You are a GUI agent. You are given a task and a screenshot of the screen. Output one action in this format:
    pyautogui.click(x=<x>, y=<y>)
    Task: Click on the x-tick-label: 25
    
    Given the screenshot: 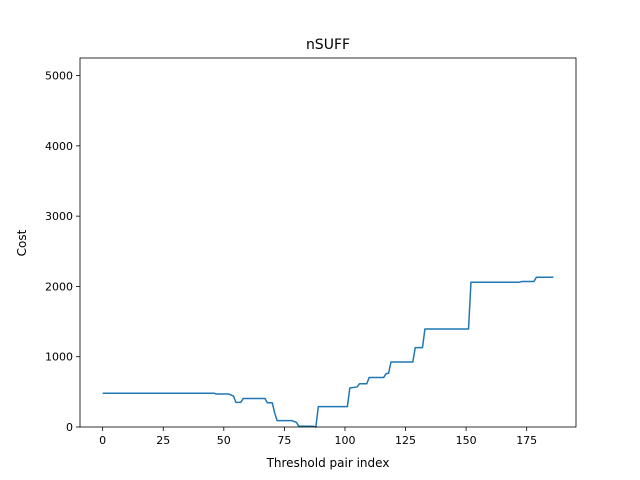 What is the action you would take?
    pyautogui.click(x=163, y=440)
    